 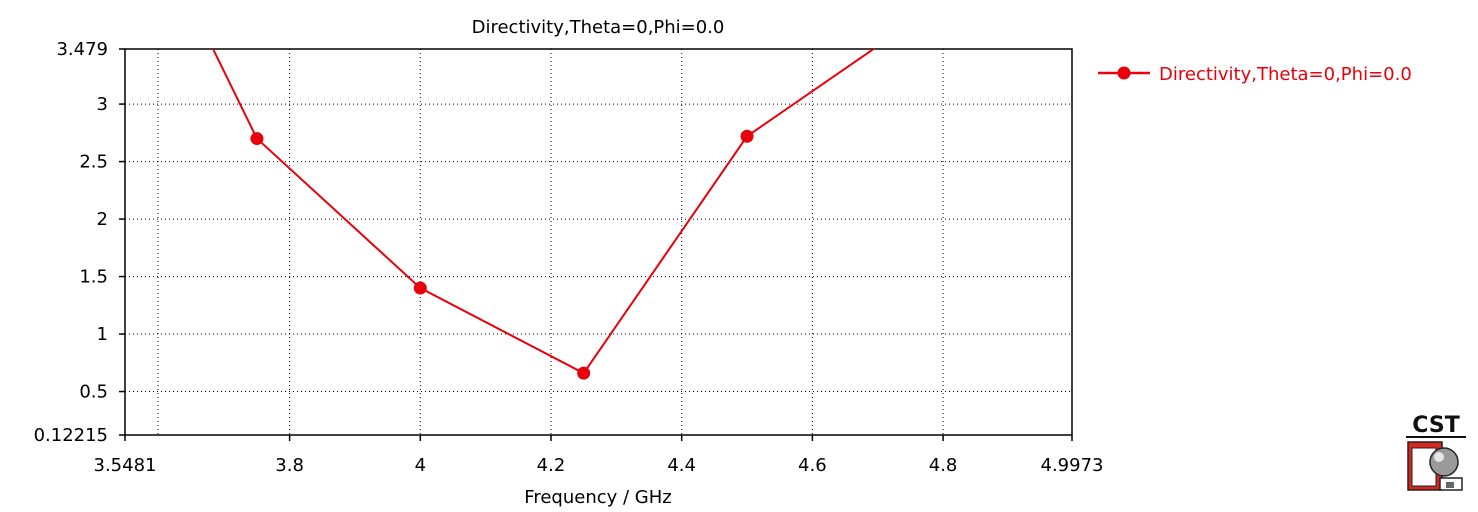 I want to click on x-axis-label: Frequency / GHz, so click(x=597, y=497).